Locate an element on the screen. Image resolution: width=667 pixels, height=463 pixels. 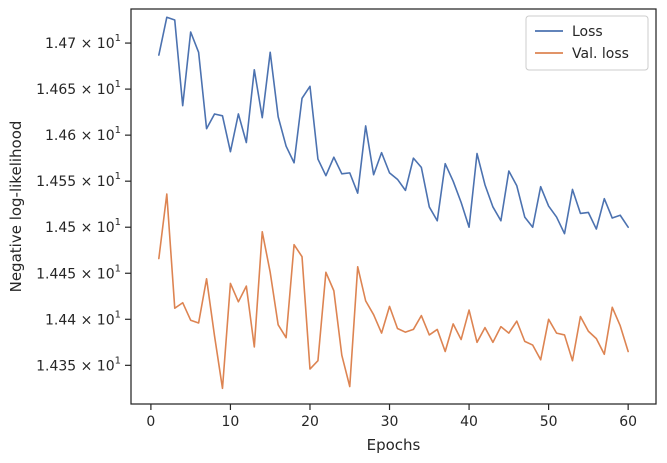
x-tick-label: 10 is located at coordinates (231, 422).